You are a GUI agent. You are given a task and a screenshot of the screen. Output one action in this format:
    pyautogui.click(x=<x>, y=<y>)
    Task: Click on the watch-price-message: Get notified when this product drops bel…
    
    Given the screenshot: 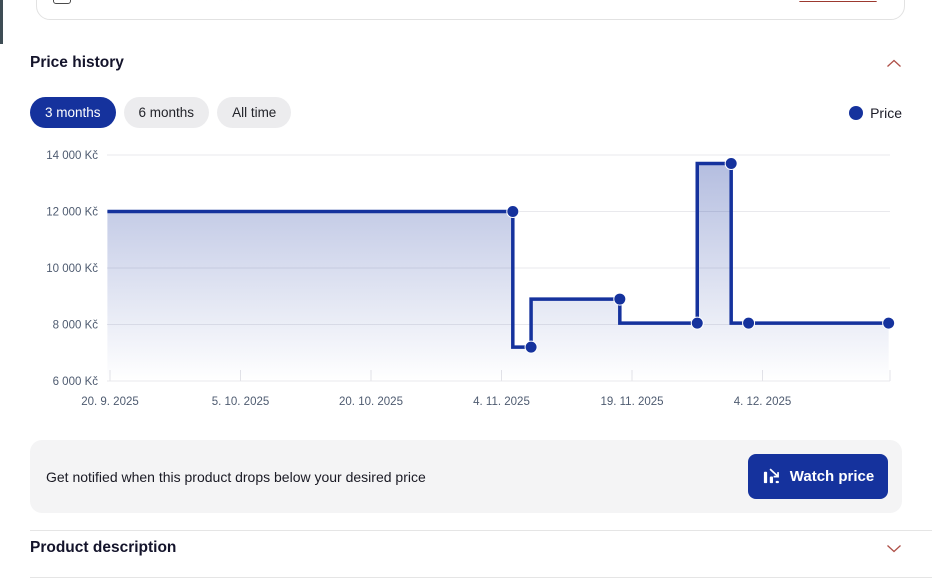 What is the action you would take?
    pyautogui.click(x=236, y=476)
    